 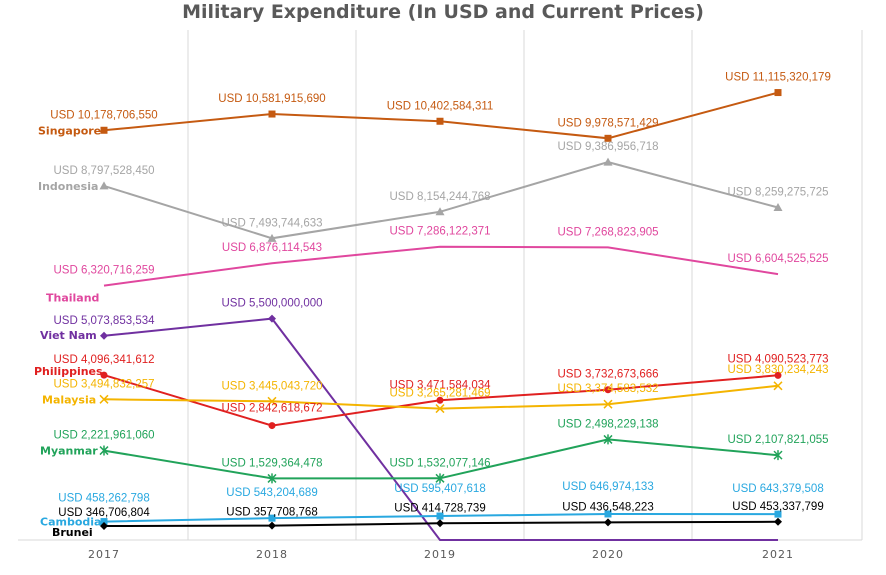 What do you see at coordinates (440, 385) in the screenshot?
I see `data-label: USD 3,471,584,034` at bounding box center [440, 385].